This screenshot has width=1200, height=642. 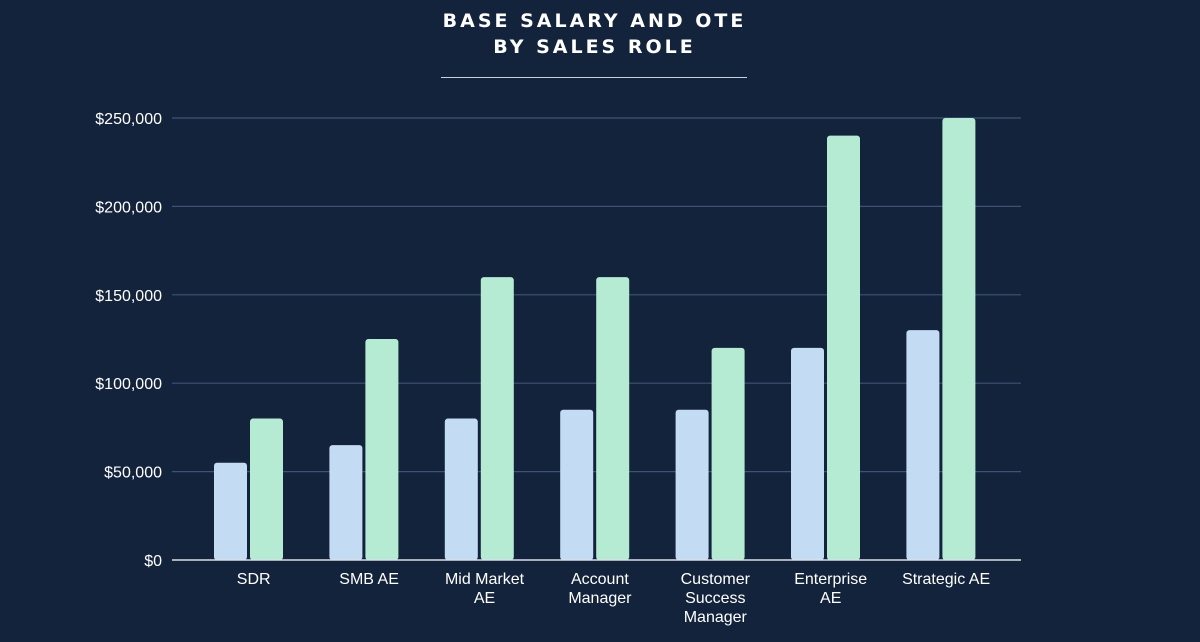 What do you see at coordinates (369, 579) in the screenshot?
I see `x-tick-label: SMB AE` at bounding box center [369, 579].